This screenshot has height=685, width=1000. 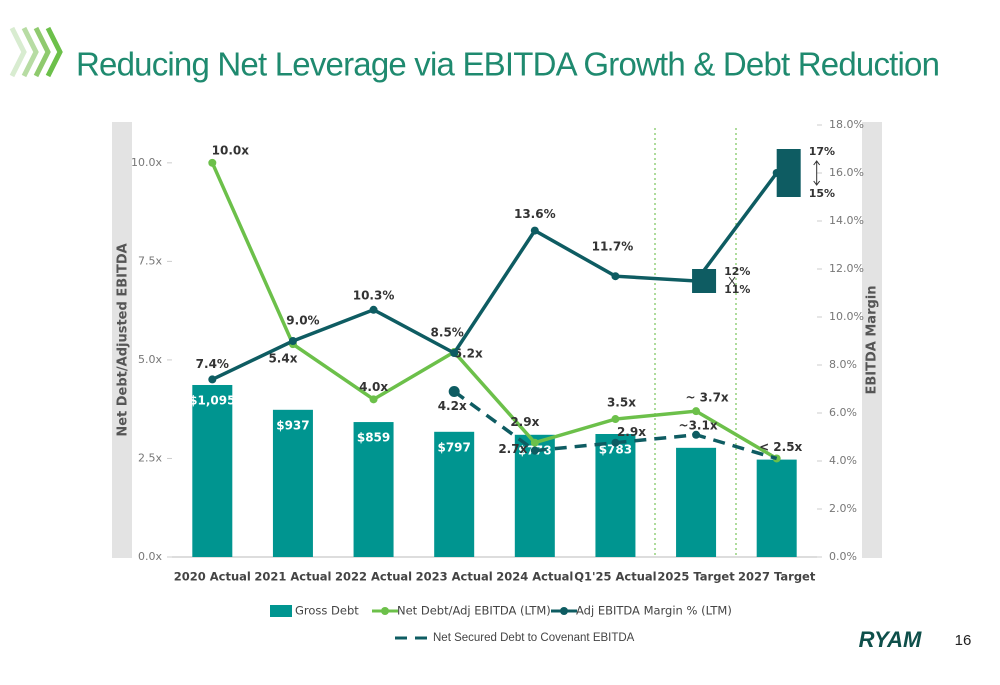 What do you see at coordinates (374, 295) in the screenshot?
I see `data-label: 10.3%` at bounding box center [374, 295].